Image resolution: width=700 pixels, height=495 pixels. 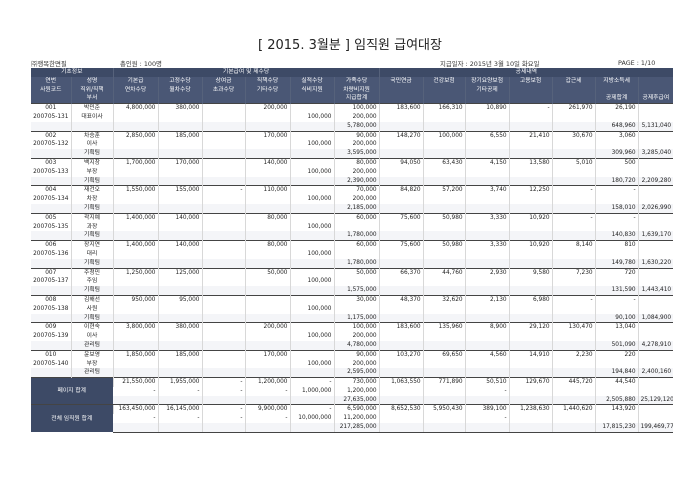 I want to click on table-row: 200705-137 주임 100,000, so click(x=352, y=282).